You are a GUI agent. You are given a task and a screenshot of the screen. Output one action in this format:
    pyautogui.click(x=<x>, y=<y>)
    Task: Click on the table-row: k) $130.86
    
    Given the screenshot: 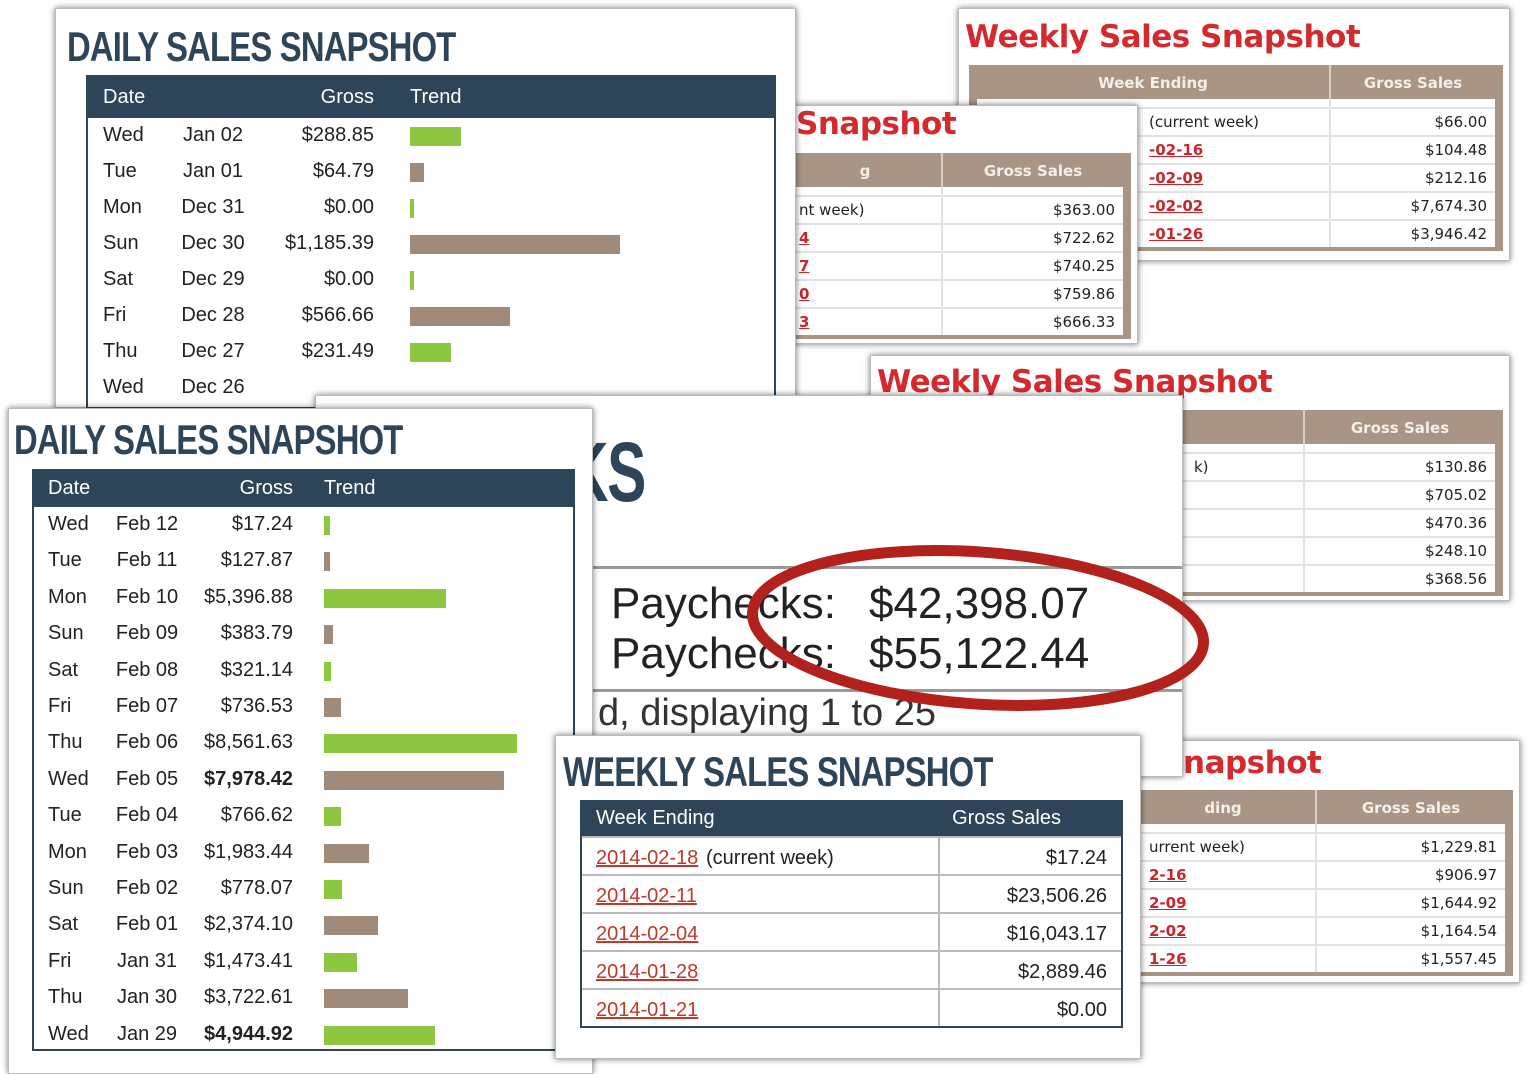 What is the action you would take?
    pyautogui.click(x=1192, y=466)
    